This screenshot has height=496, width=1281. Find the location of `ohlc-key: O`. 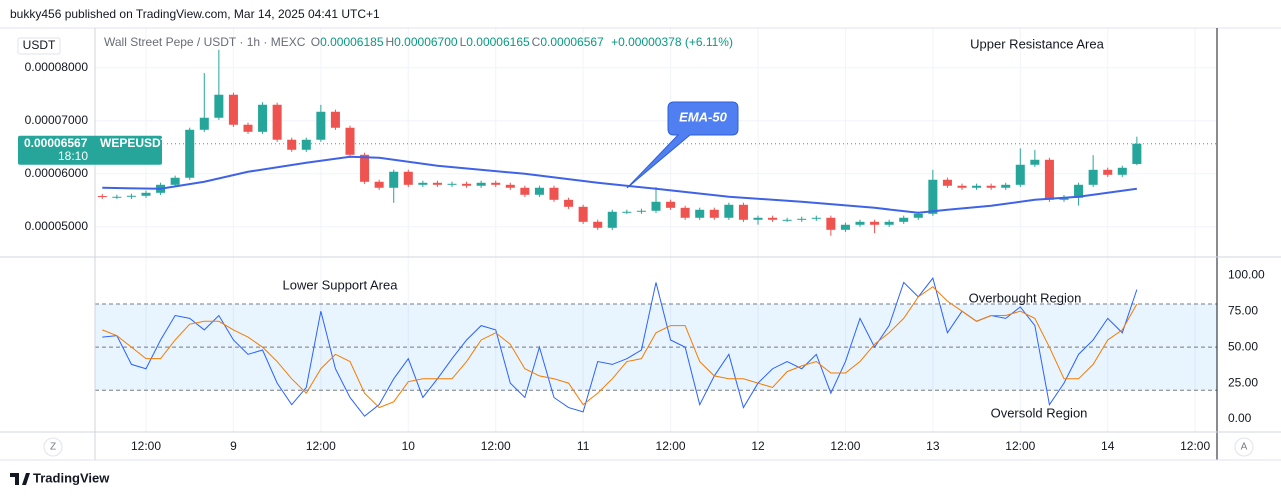

ohlc-key: O is located at coordinates (315, 42).